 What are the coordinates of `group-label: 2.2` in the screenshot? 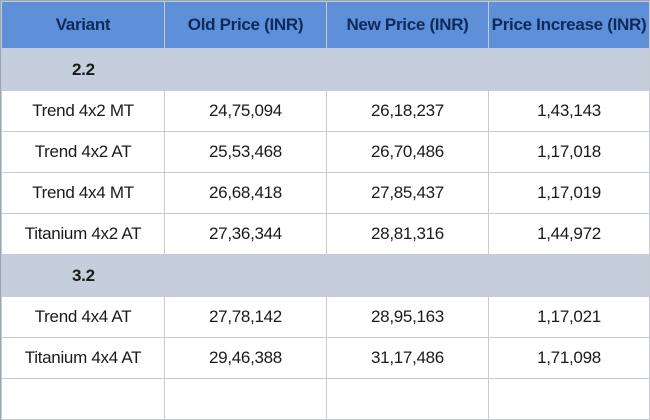 It's located at (83, 69).